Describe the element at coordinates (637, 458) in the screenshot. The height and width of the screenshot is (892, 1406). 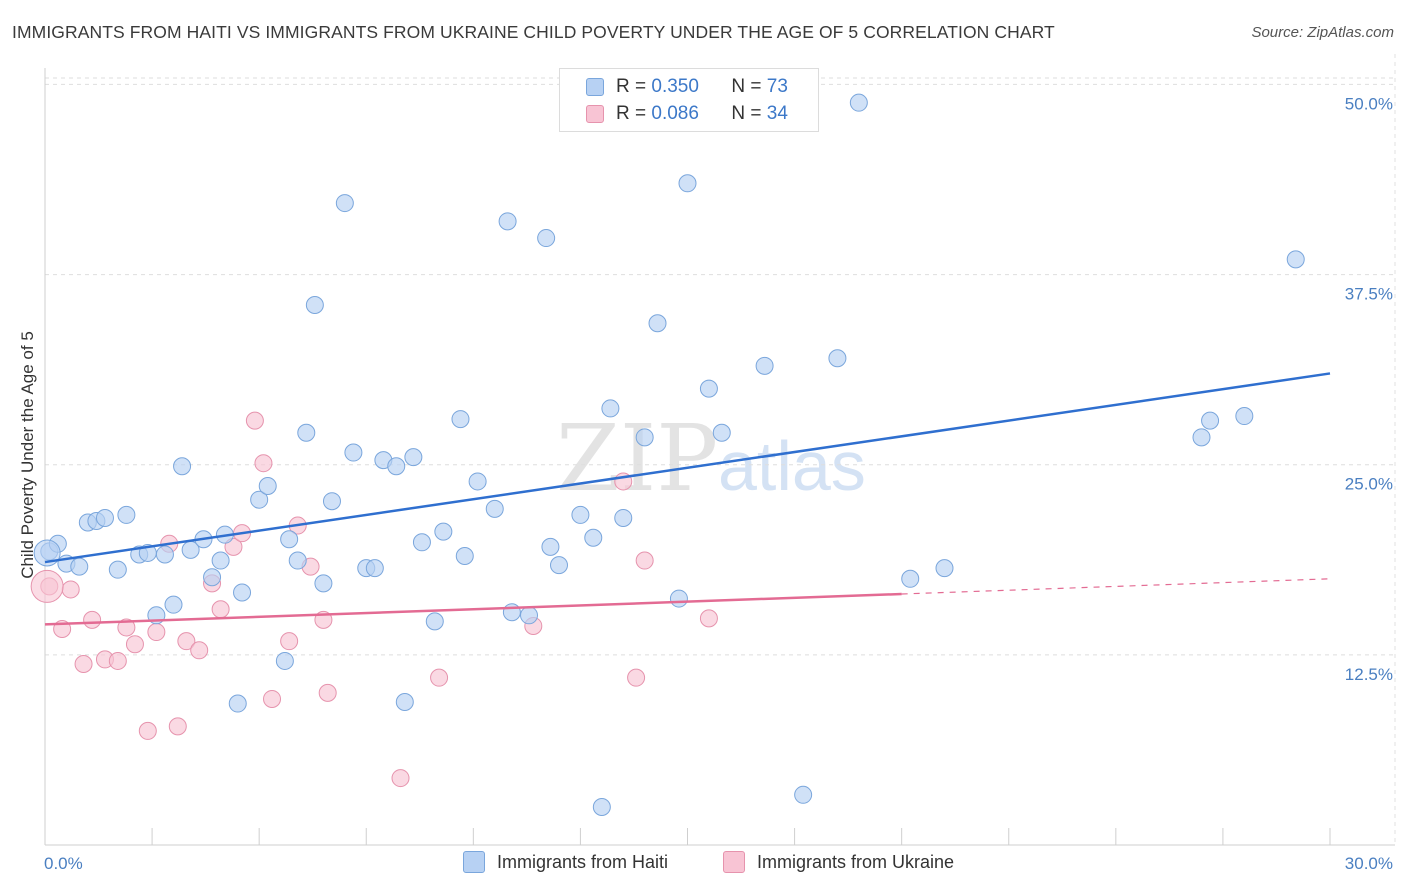
I see `watermark-zip: ZIP` at that location.